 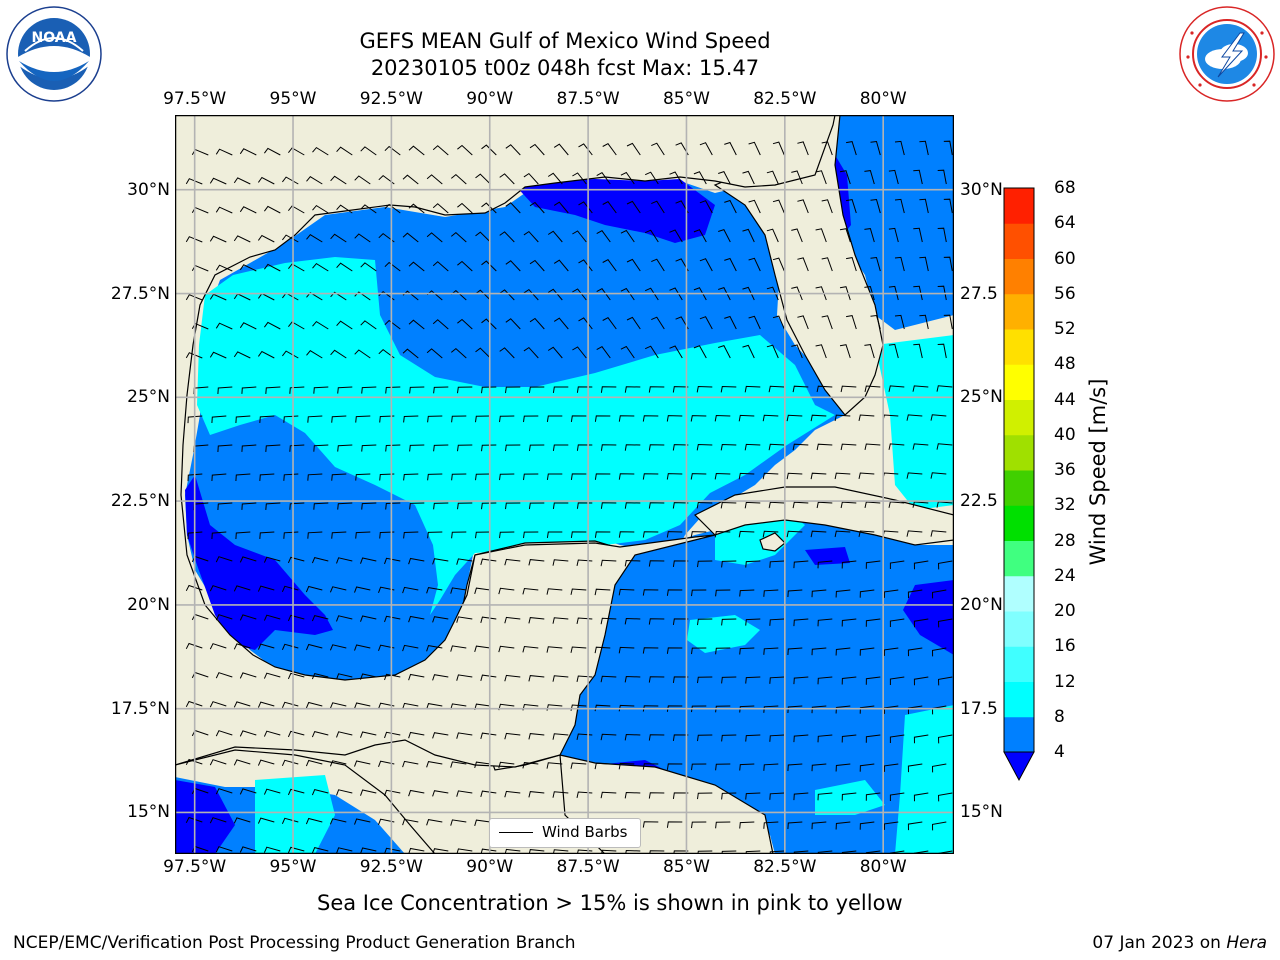 What do you see at coordinates (148, 397) in the screenshot?
I see `lat-tick-label: 25°N` at bounding box center [148, 397].